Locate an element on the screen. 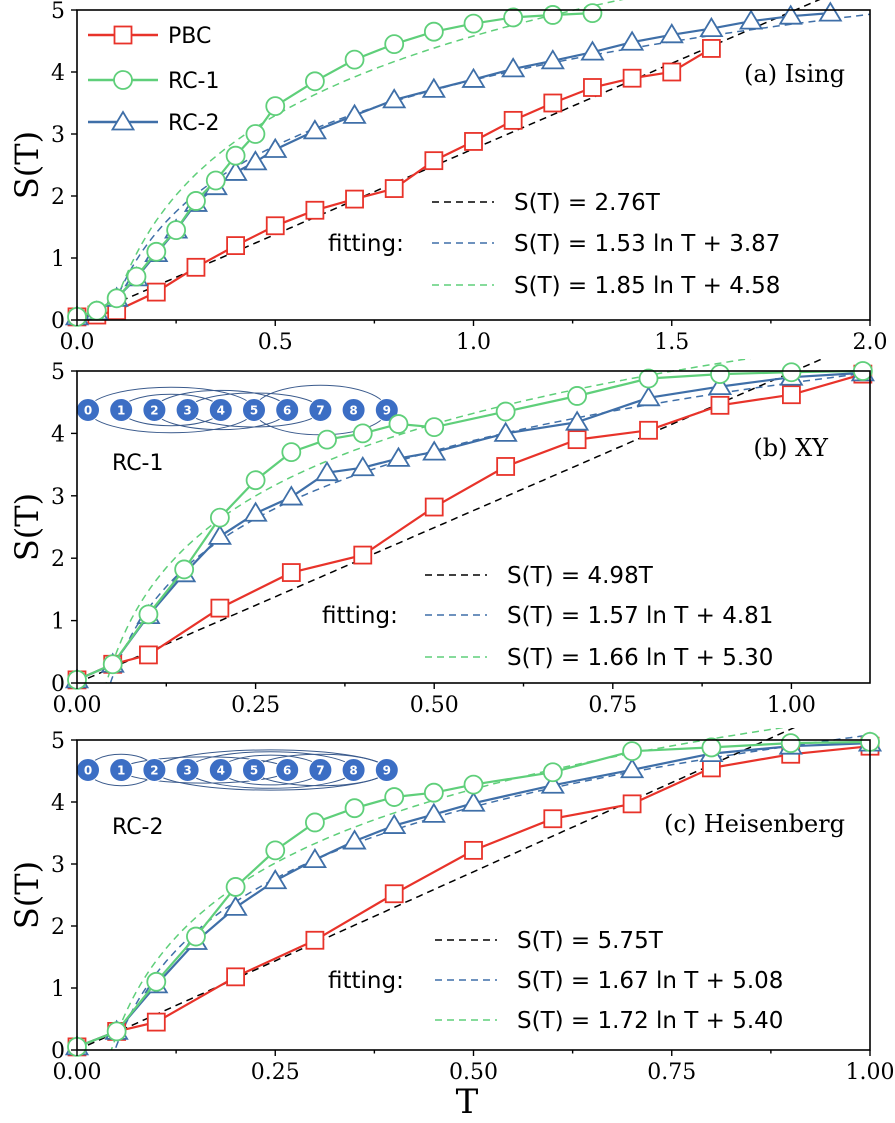  y-tick-label: 0 is located at coordinates (58, 1051).